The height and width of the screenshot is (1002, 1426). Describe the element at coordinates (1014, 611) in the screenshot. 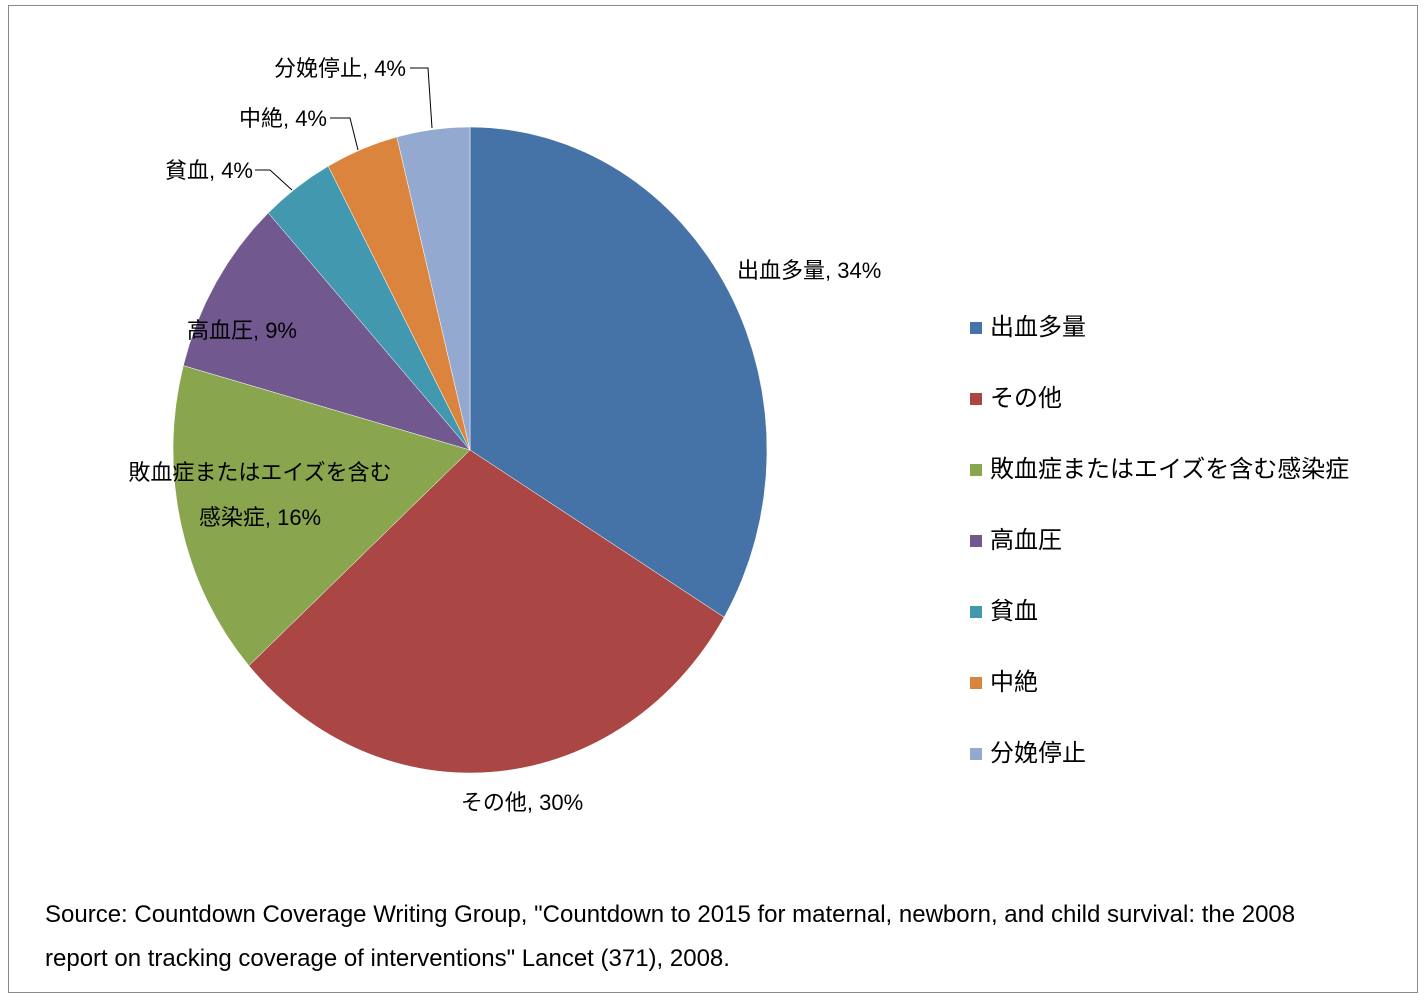

I see `legend-label: 貧血` at that location.